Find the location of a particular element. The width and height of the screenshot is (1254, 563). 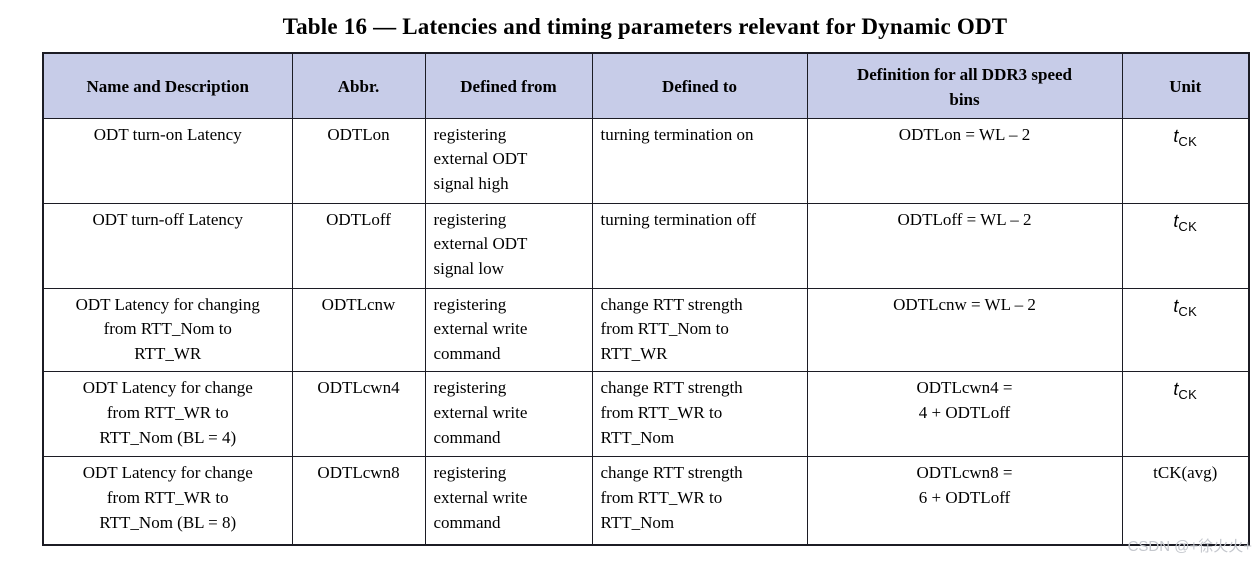

unit-symbol: tCK(avg) is located at coordinates (1185, 473).